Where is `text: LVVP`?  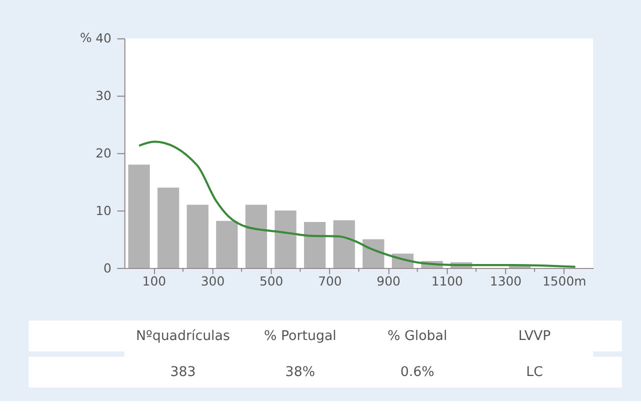 text: LVVP is located at coordinates (534, 336).